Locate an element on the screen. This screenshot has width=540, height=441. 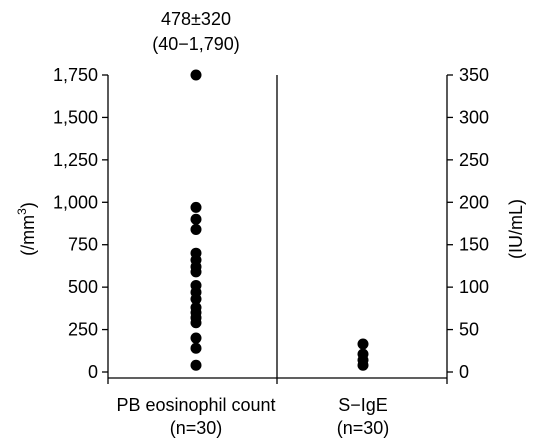
right-axis-title: (IU/mL) is located at coordinates (516, 229).